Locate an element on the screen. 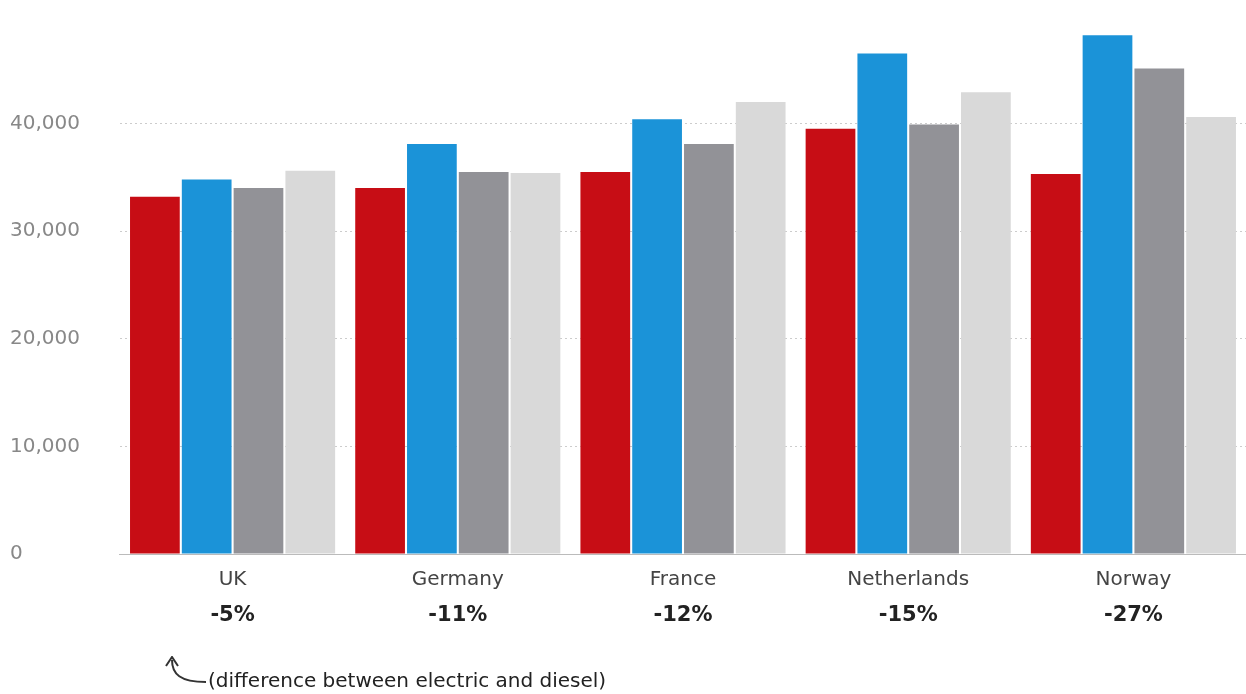 Image resolution: width=1246 pixels, height=694 pixels. x-tick-label: Netherlands is located at coordinates (908, 578).